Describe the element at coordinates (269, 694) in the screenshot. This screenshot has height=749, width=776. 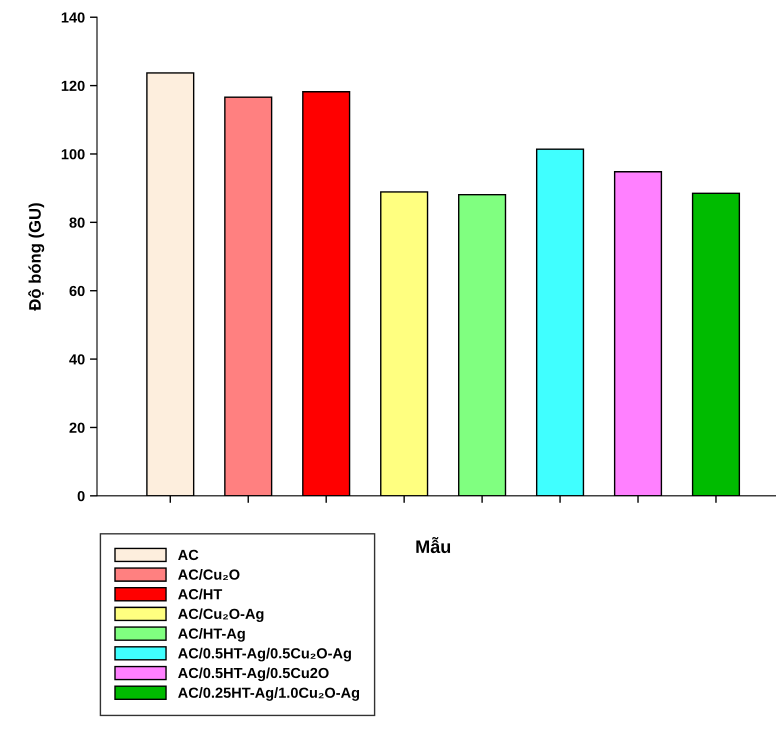
I see `legend-label: AC/0.25HT-Ag/1.0Cu₂O-Ag` at that location.